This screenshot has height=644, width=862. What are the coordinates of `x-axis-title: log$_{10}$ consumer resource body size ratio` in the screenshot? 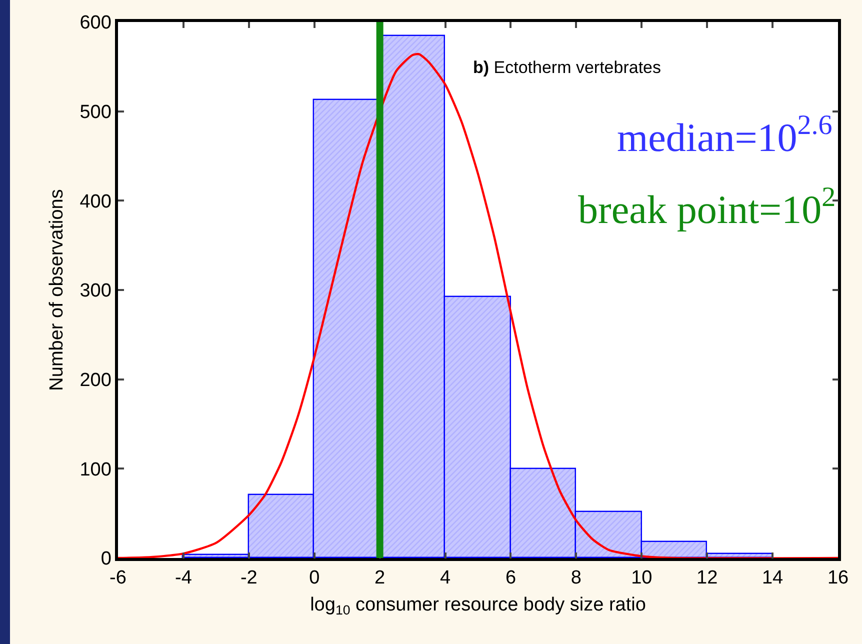 It's located at (478, 606).